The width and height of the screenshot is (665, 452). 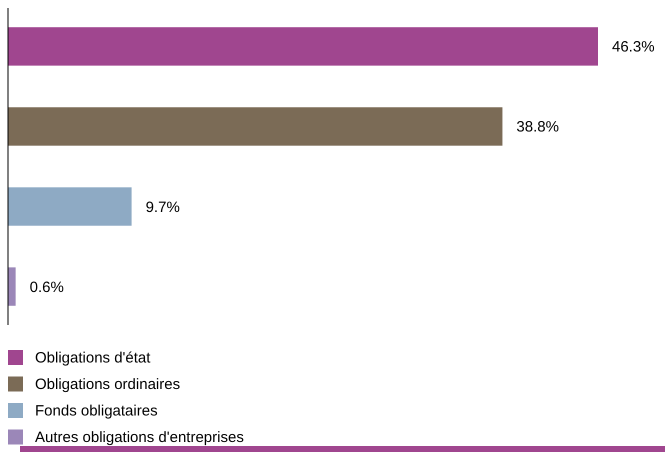 I want to click on data-label: 0.6%, so click(x=47, y=287).